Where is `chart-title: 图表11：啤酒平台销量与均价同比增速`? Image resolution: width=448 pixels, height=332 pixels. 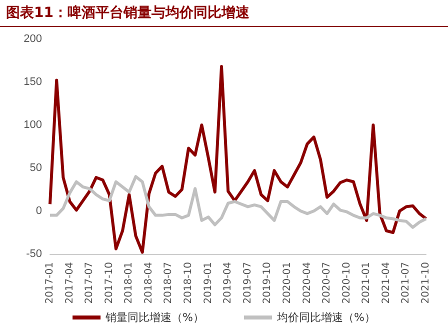
chart-title: 图表11：啤酒平台销量与均价同比增速 is located at coordinates (224, 13).